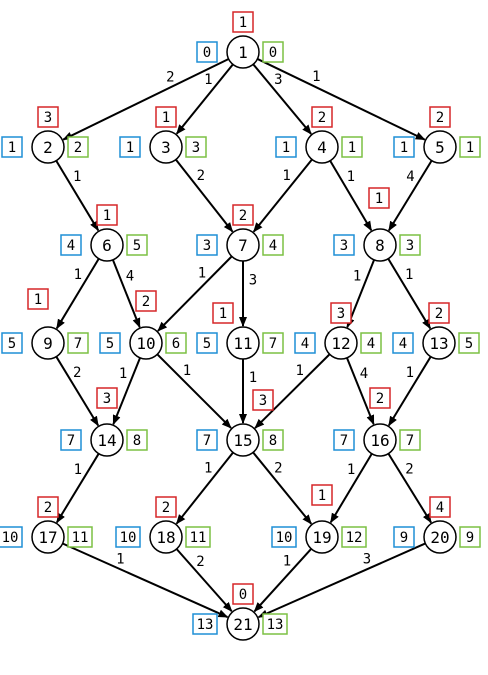 The image size is (488, 675). Describe the element at coordinates (104, 422) in the screenshot. I see `node-14: 14 3 7 8` at that location.